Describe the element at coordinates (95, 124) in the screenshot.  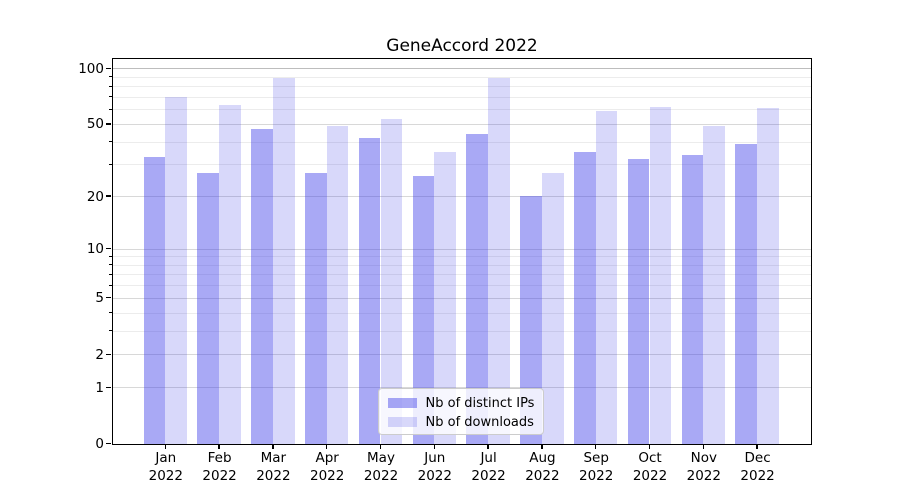
I see `y-axis-label-50: 50` at that location.